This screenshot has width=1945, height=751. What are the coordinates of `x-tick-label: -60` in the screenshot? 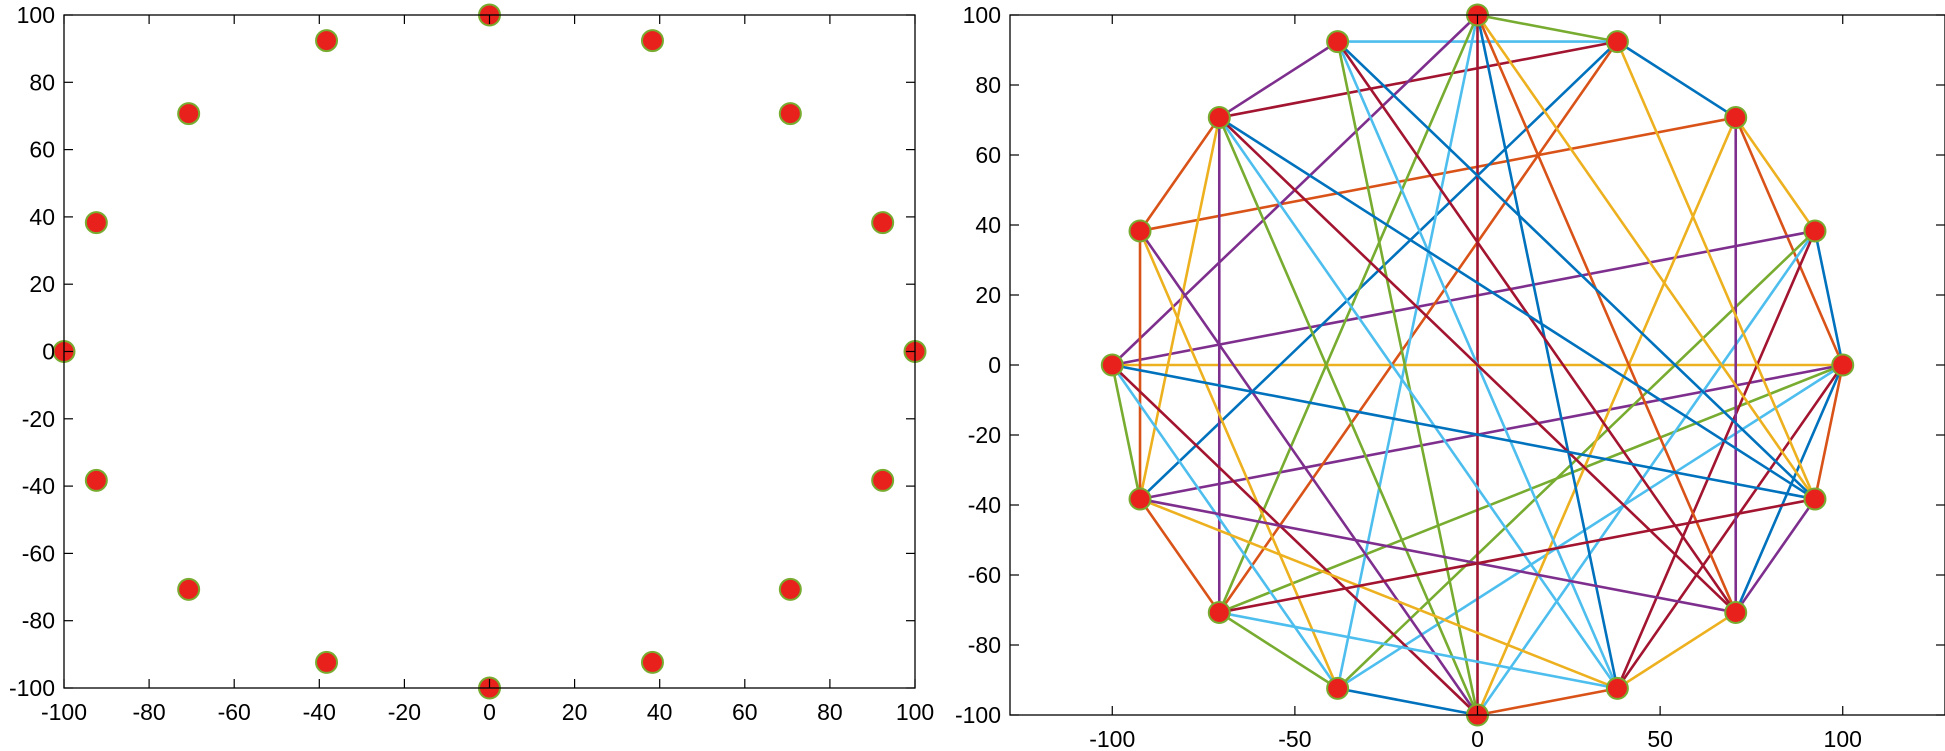 It's located at (234, 712).